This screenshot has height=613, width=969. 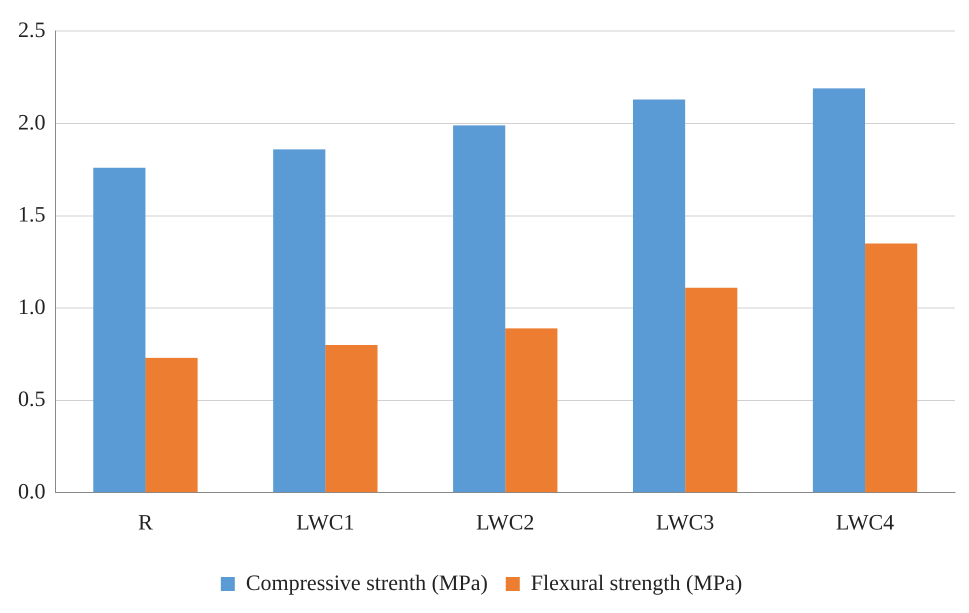 I want to click on x-tick-label: LWC2, so click(x=505, y=522).